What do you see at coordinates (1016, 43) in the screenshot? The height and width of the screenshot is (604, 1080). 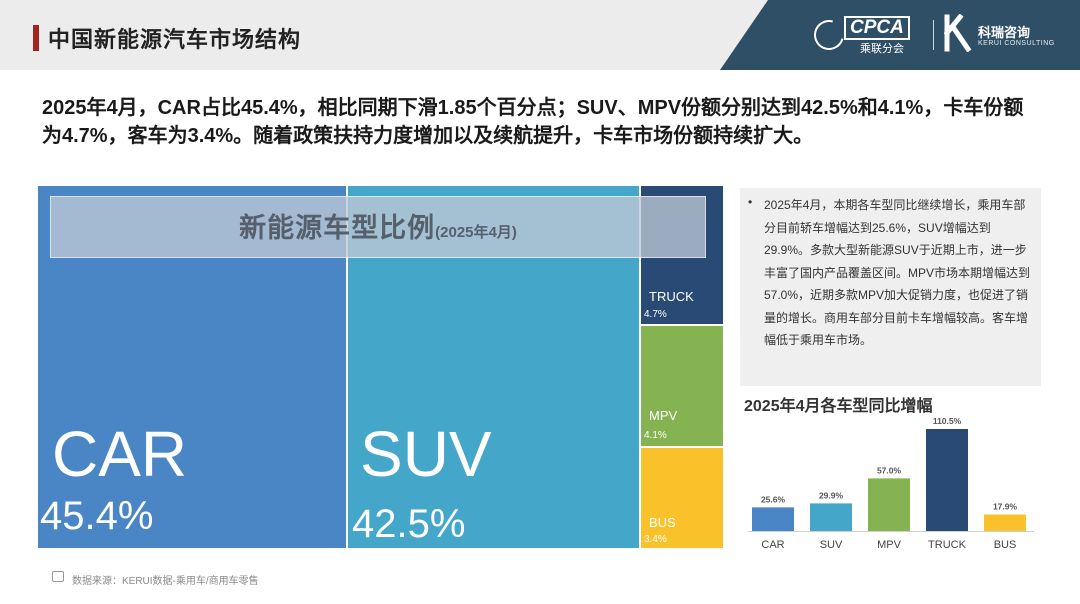 I see `kerui-logo-english: KERUI CONSULTING` at bounding box center [1016, 43].